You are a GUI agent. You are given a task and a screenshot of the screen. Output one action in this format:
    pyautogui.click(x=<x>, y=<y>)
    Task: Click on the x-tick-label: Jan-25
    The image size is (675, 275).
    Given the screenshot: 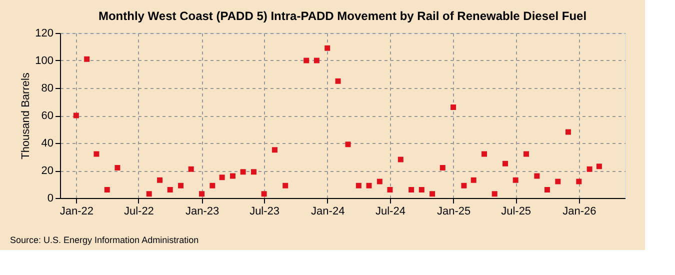 What is the action you would take?
    pyautogui.click(x=453, y=212)
    